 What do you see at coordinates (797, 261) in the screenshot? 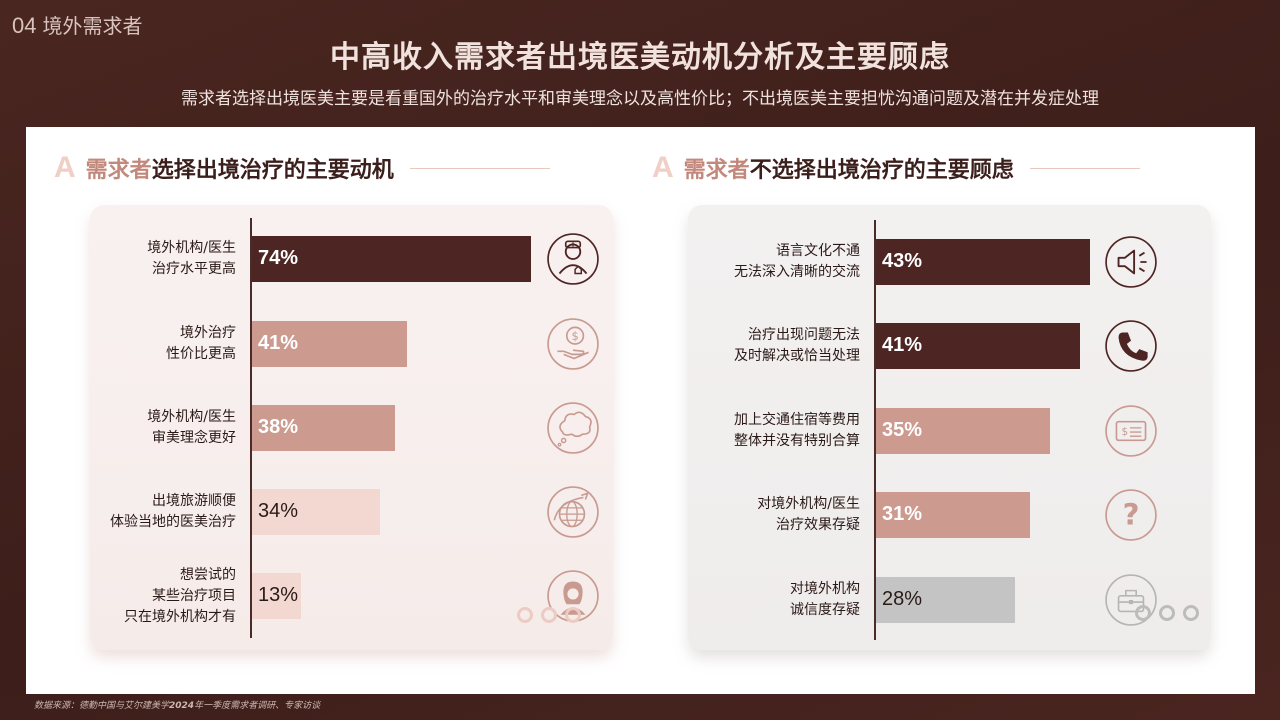
I see `category-label: 语言文化不通 无法深入清晰的交流` at bounding box center [797, 261].